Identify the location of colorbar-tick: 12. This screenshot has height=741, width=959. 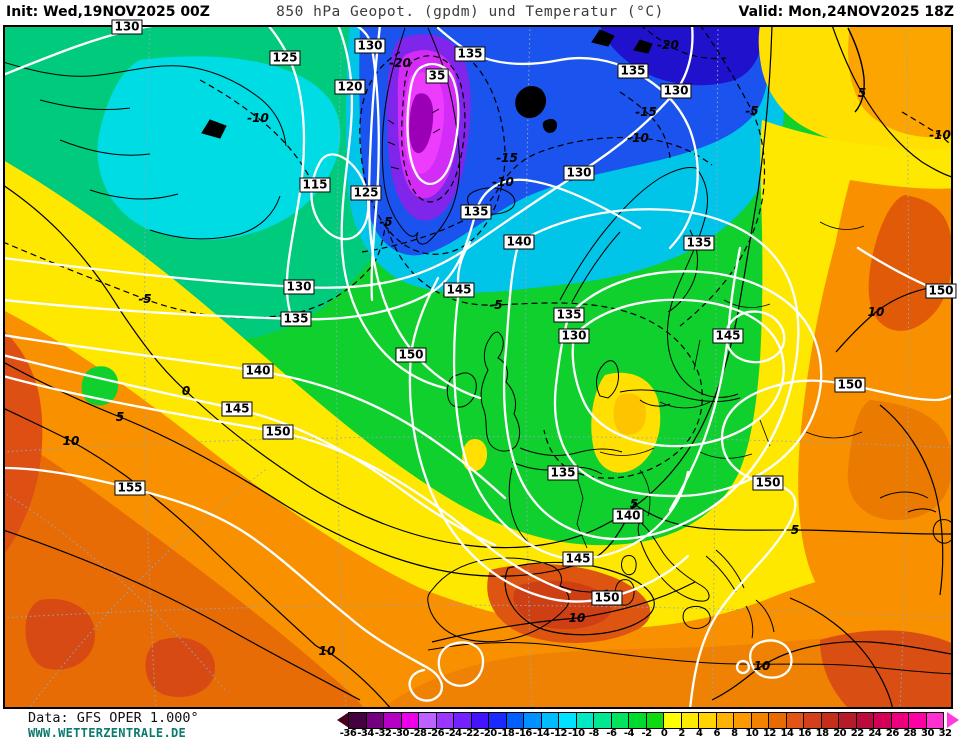
(769, 733).